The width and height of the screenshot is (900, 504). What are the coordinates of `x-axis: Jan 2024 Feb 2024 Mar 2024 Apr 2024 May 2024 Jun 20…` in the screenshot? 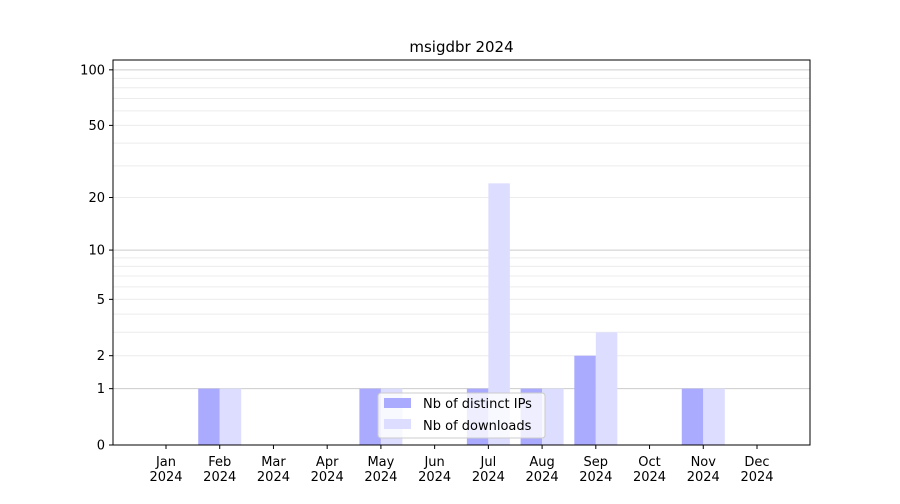 It's located at (461, 465).